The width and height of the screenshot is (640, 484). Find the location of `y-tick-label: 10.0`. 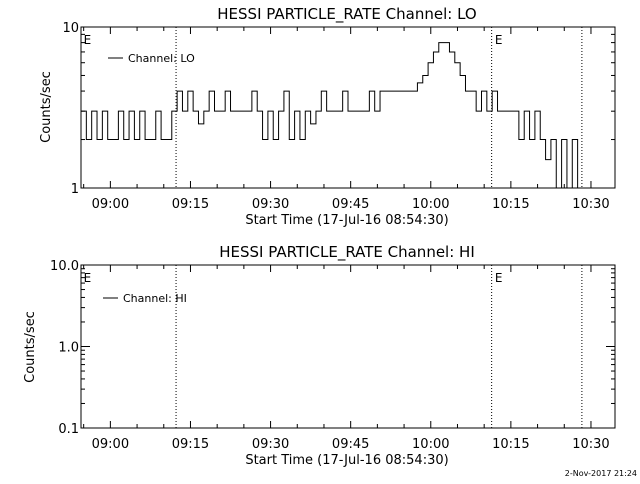

y-tick-label: 10.0 is located at coordinates (64, 266).